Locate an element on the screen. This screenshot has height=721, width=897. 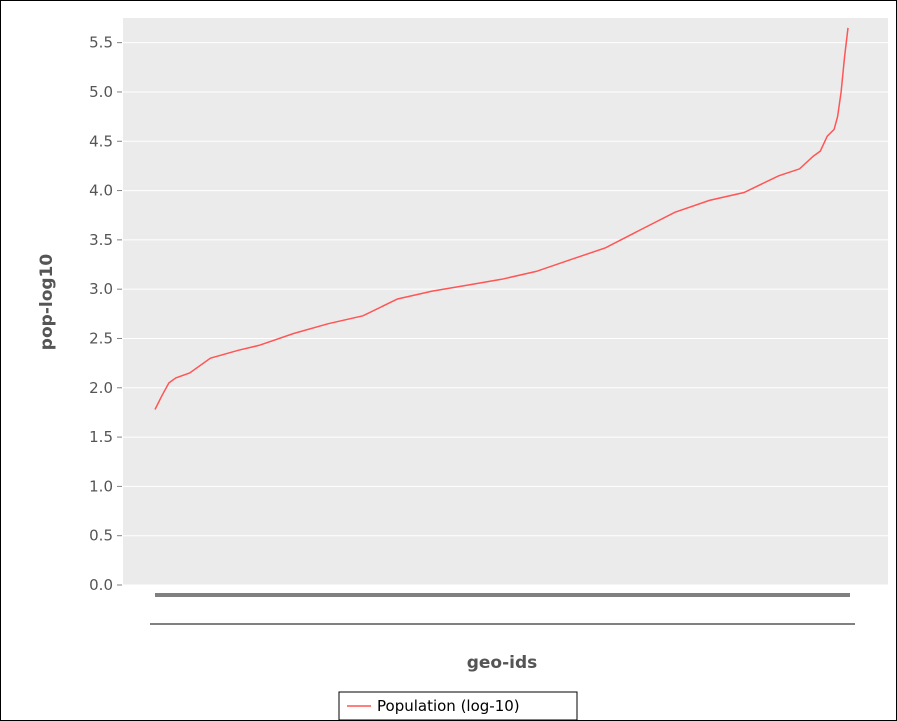
y-tick-label: 1.5 is located at coordinates (101, 437).